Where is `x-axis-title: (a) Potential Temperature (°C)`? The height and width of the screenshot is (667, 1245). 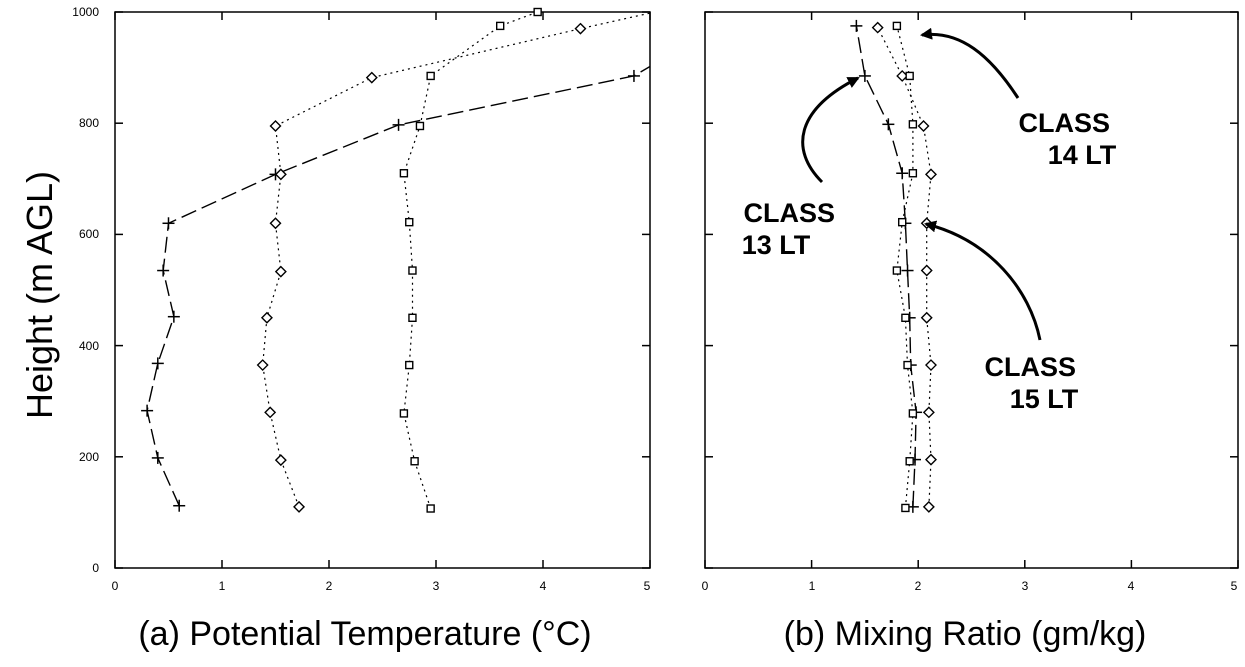
x-axis-title: (a) Potential Temperature (°C) is located at coordinates (364, 634).